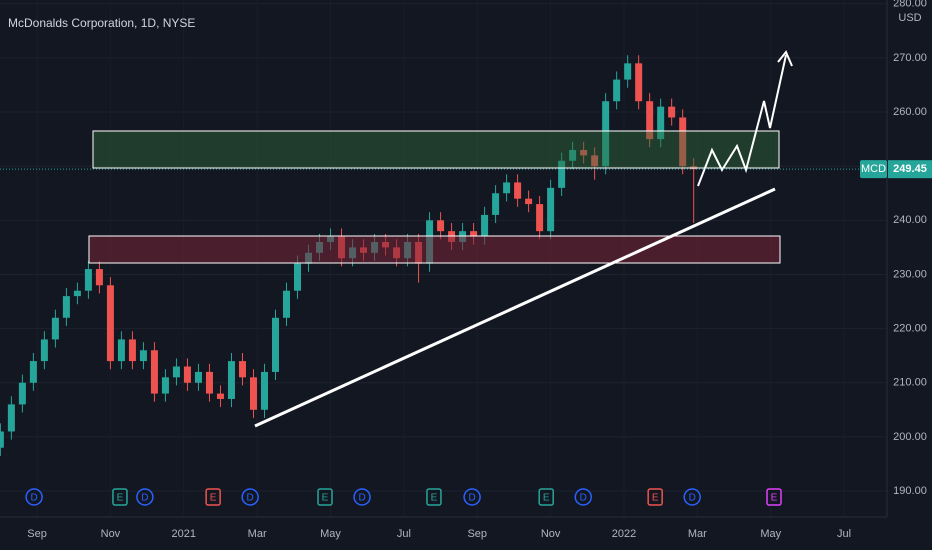  I want to click on supply-zone, so click(436, 149).